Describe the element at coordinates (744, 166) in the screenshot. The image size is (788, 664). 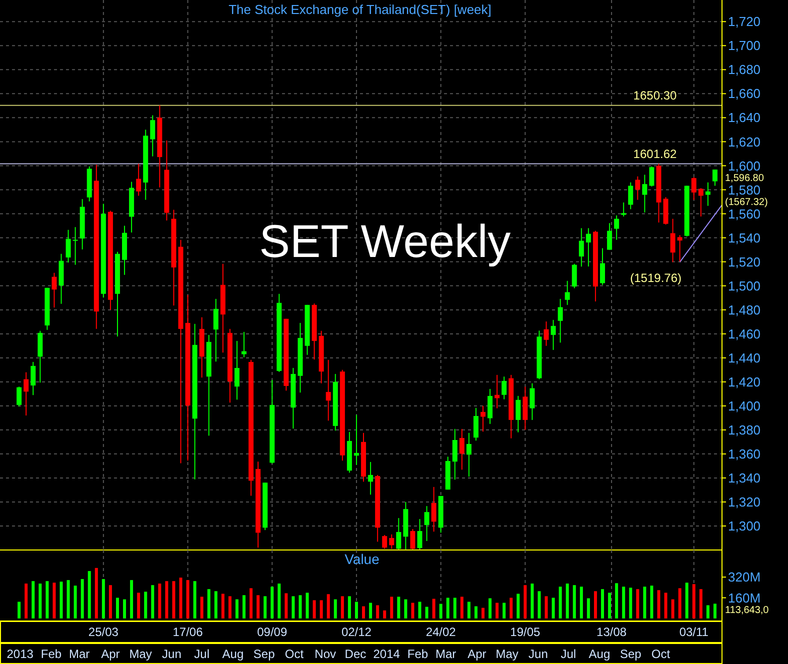
I see `y-tick-label: 1,600` at that location.